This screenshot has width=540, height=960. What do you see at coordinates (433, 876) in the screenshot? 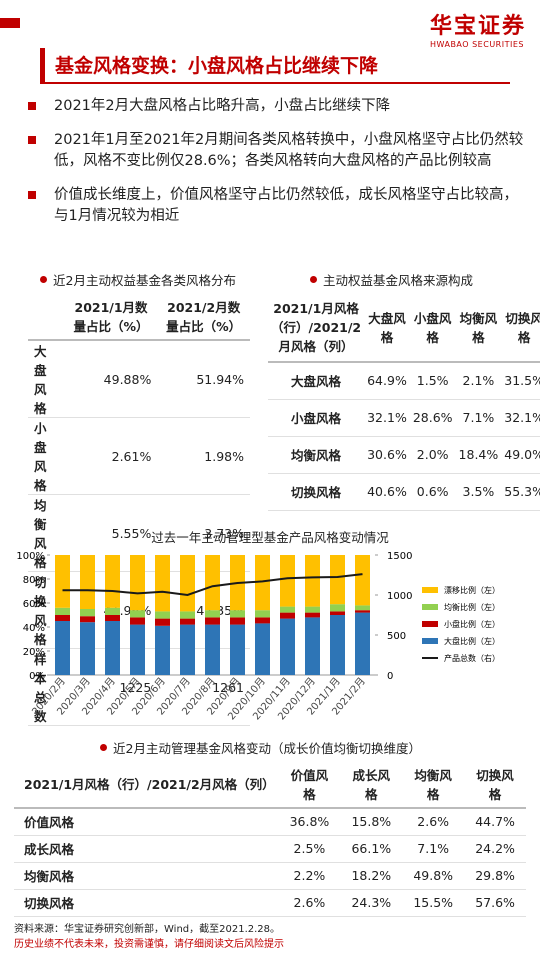
I see `cell: 49.8%` at bounding box center [433, 876].